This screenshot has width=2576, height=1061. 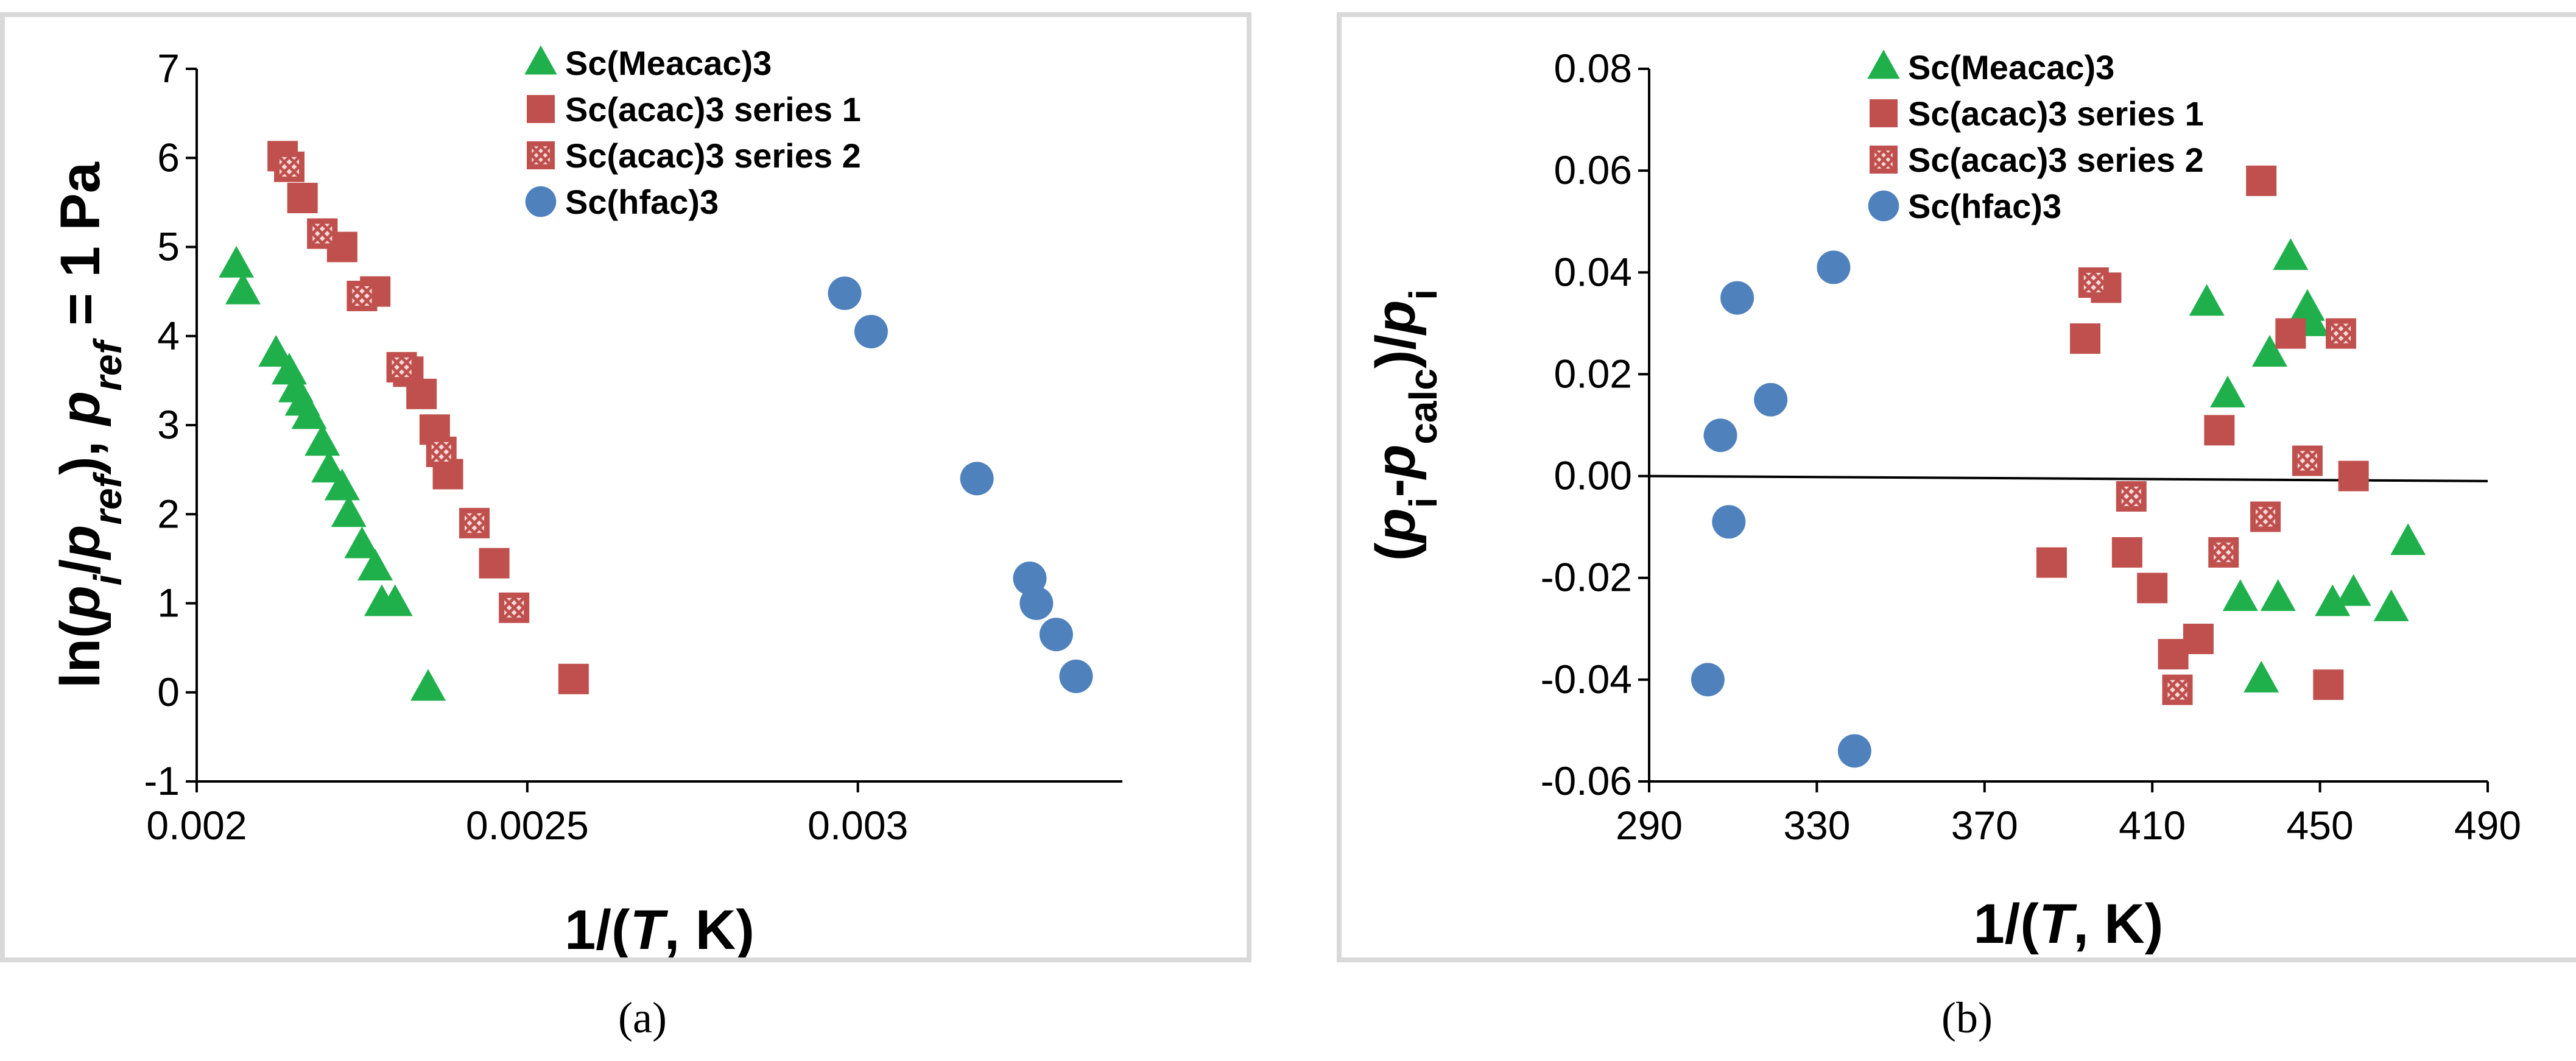 I want to click on caption-b: (b), so click(x=1967, y=1017).